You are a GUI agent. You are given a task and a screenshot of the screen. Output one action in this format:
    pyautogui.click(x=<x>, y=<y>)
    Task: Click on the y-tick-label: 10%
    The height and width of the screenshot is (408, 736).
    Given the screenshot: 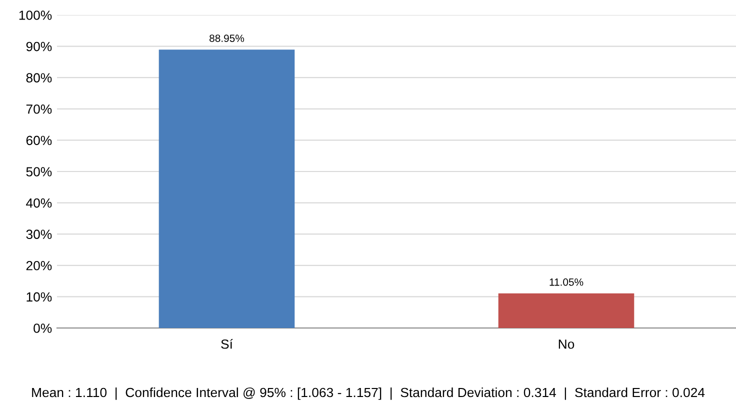 What is the action you would take?
    pyautogui.click(x=39, y=297)
    